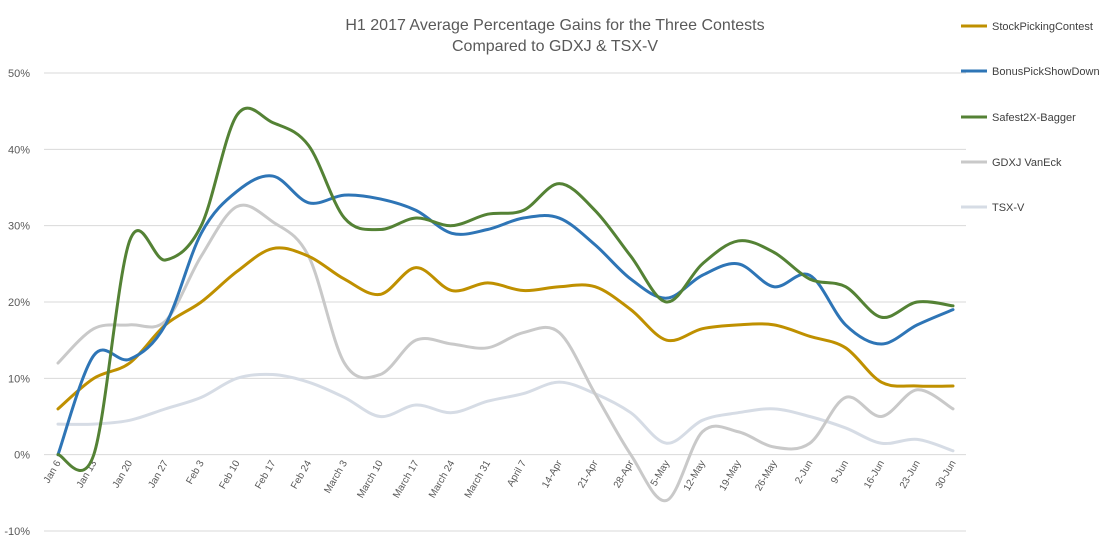 This screenshot has height=549, width=1109. I want to click on y-tick-label: 30%, so click(19, 227).